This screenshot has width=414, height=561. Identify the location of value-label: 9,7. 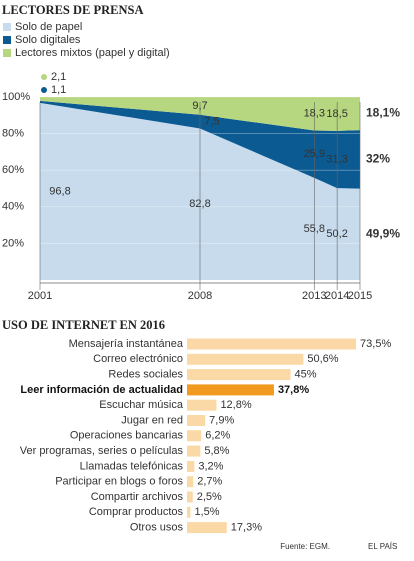
(199, 106).